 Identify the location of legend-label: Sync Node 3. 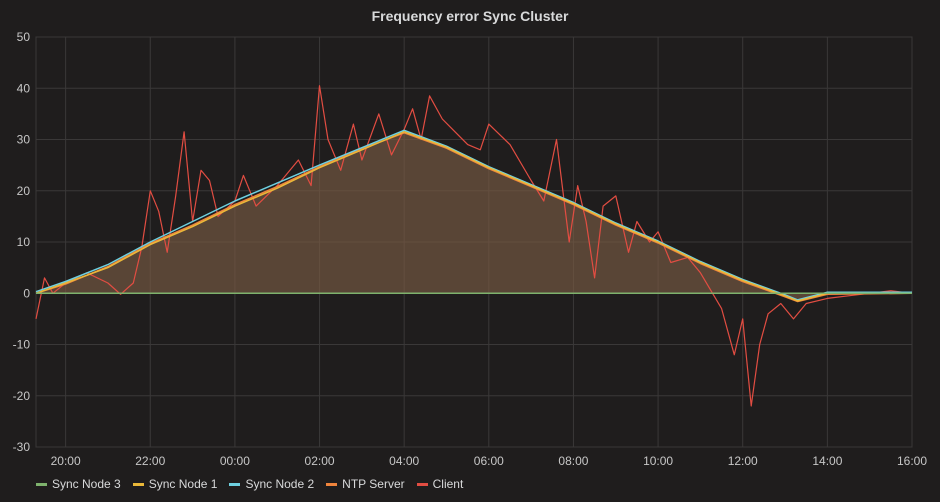
(86, 484).